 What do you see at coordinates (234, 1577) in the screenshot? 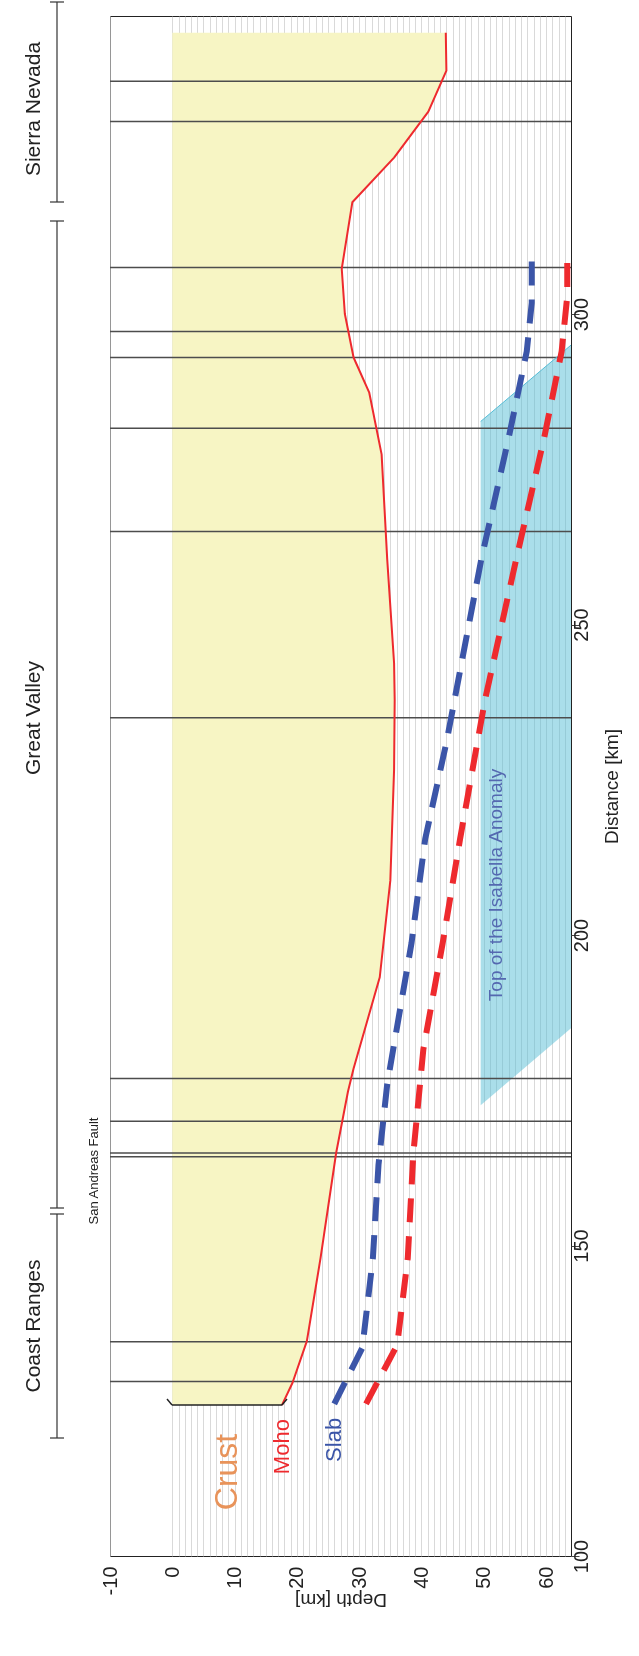
I see `x-tick-label: 10` at bounding box center [234, 1577].